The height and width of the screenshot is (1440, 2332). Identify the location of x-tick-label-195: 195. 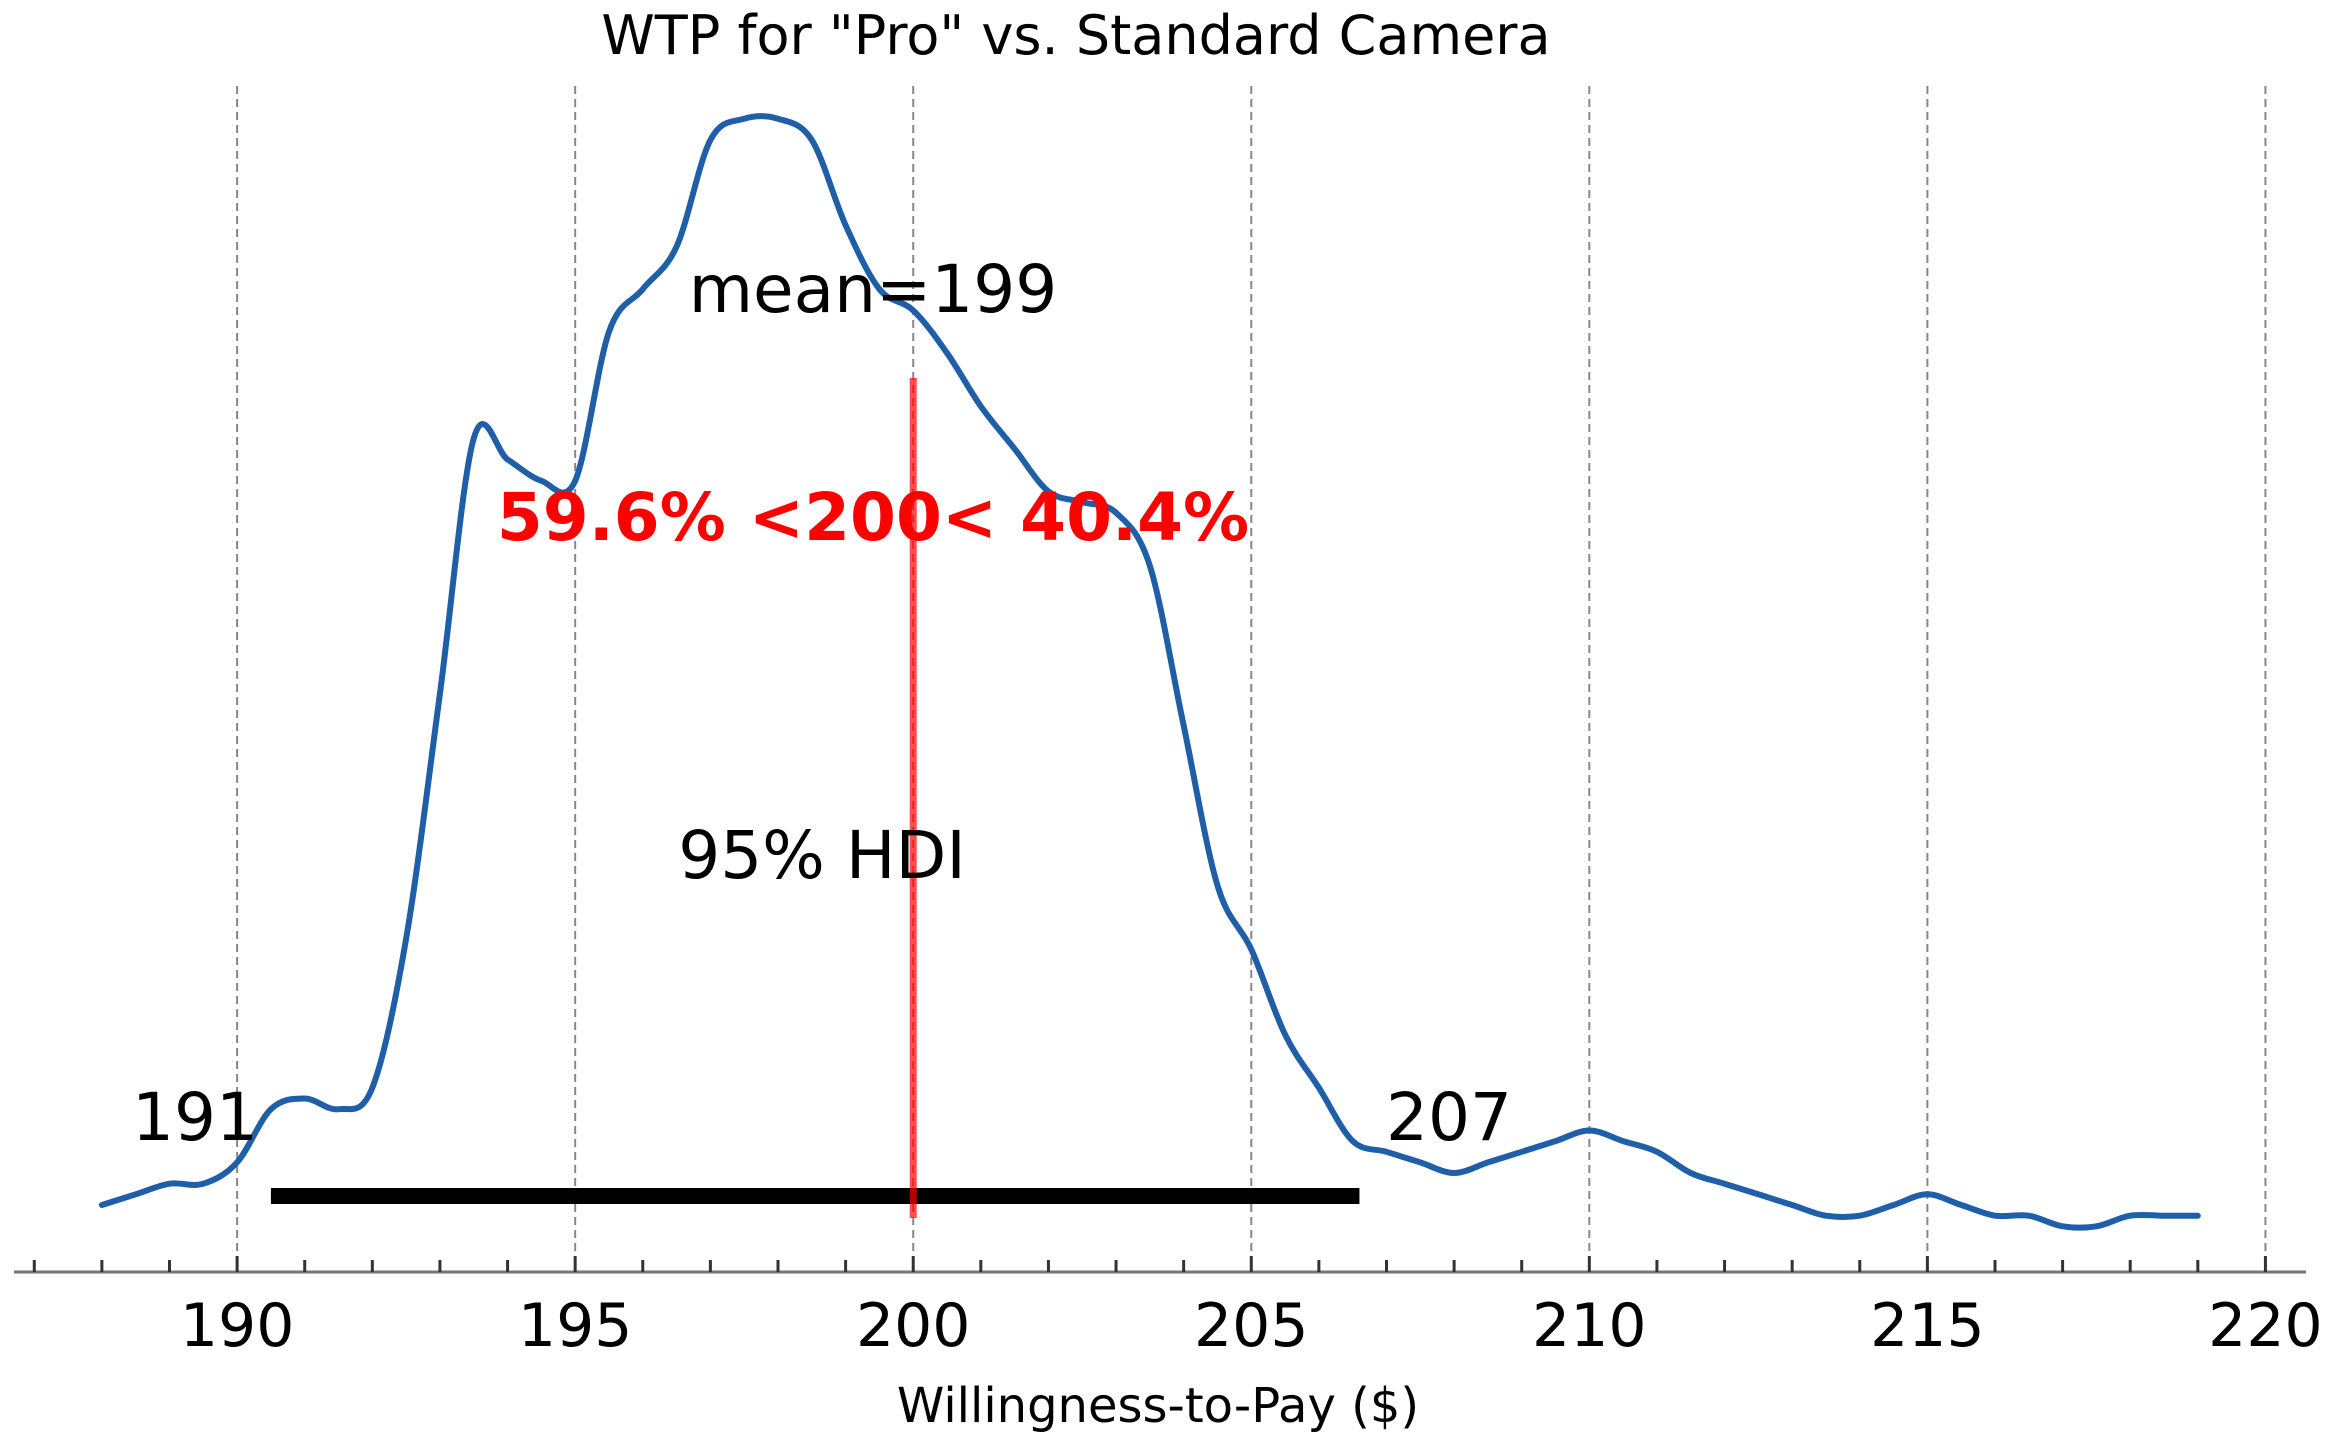
(575, 1326).